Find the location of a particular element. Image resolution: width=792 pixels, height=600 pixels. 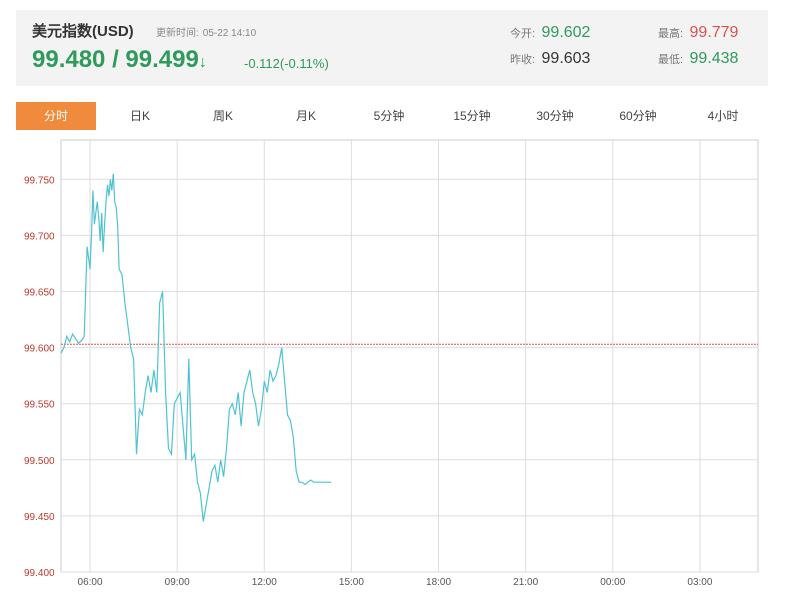

high-label: 最高: is located at coordinates (671, 34).